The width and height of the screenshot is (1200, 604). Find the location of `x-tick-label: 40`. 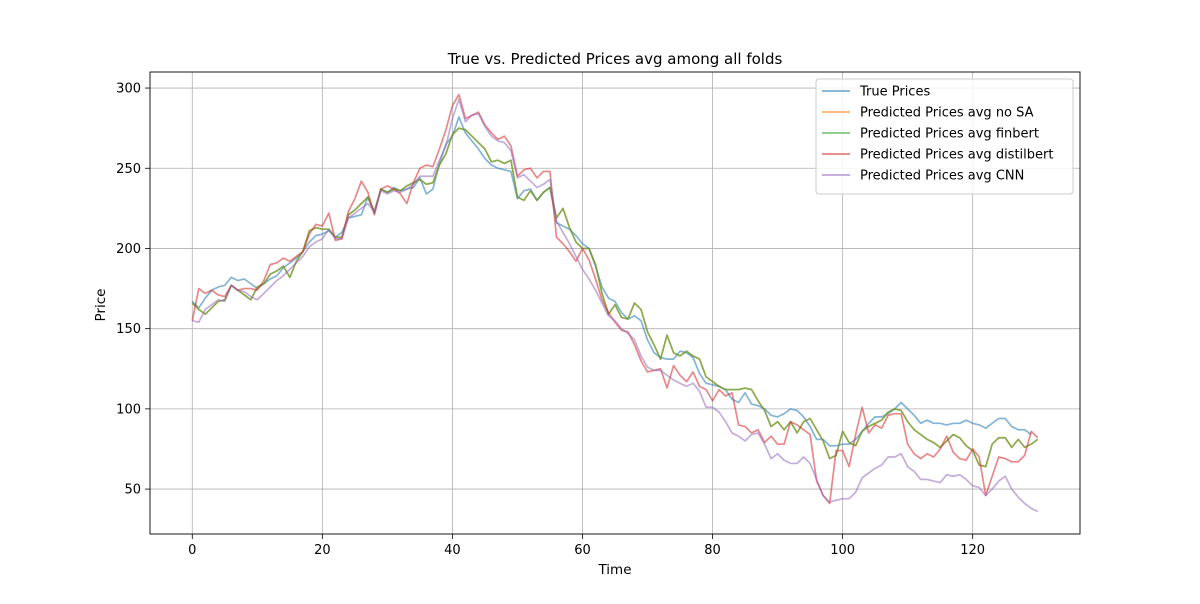

x-tick-label: 40 is located at coordinates (452, 550).